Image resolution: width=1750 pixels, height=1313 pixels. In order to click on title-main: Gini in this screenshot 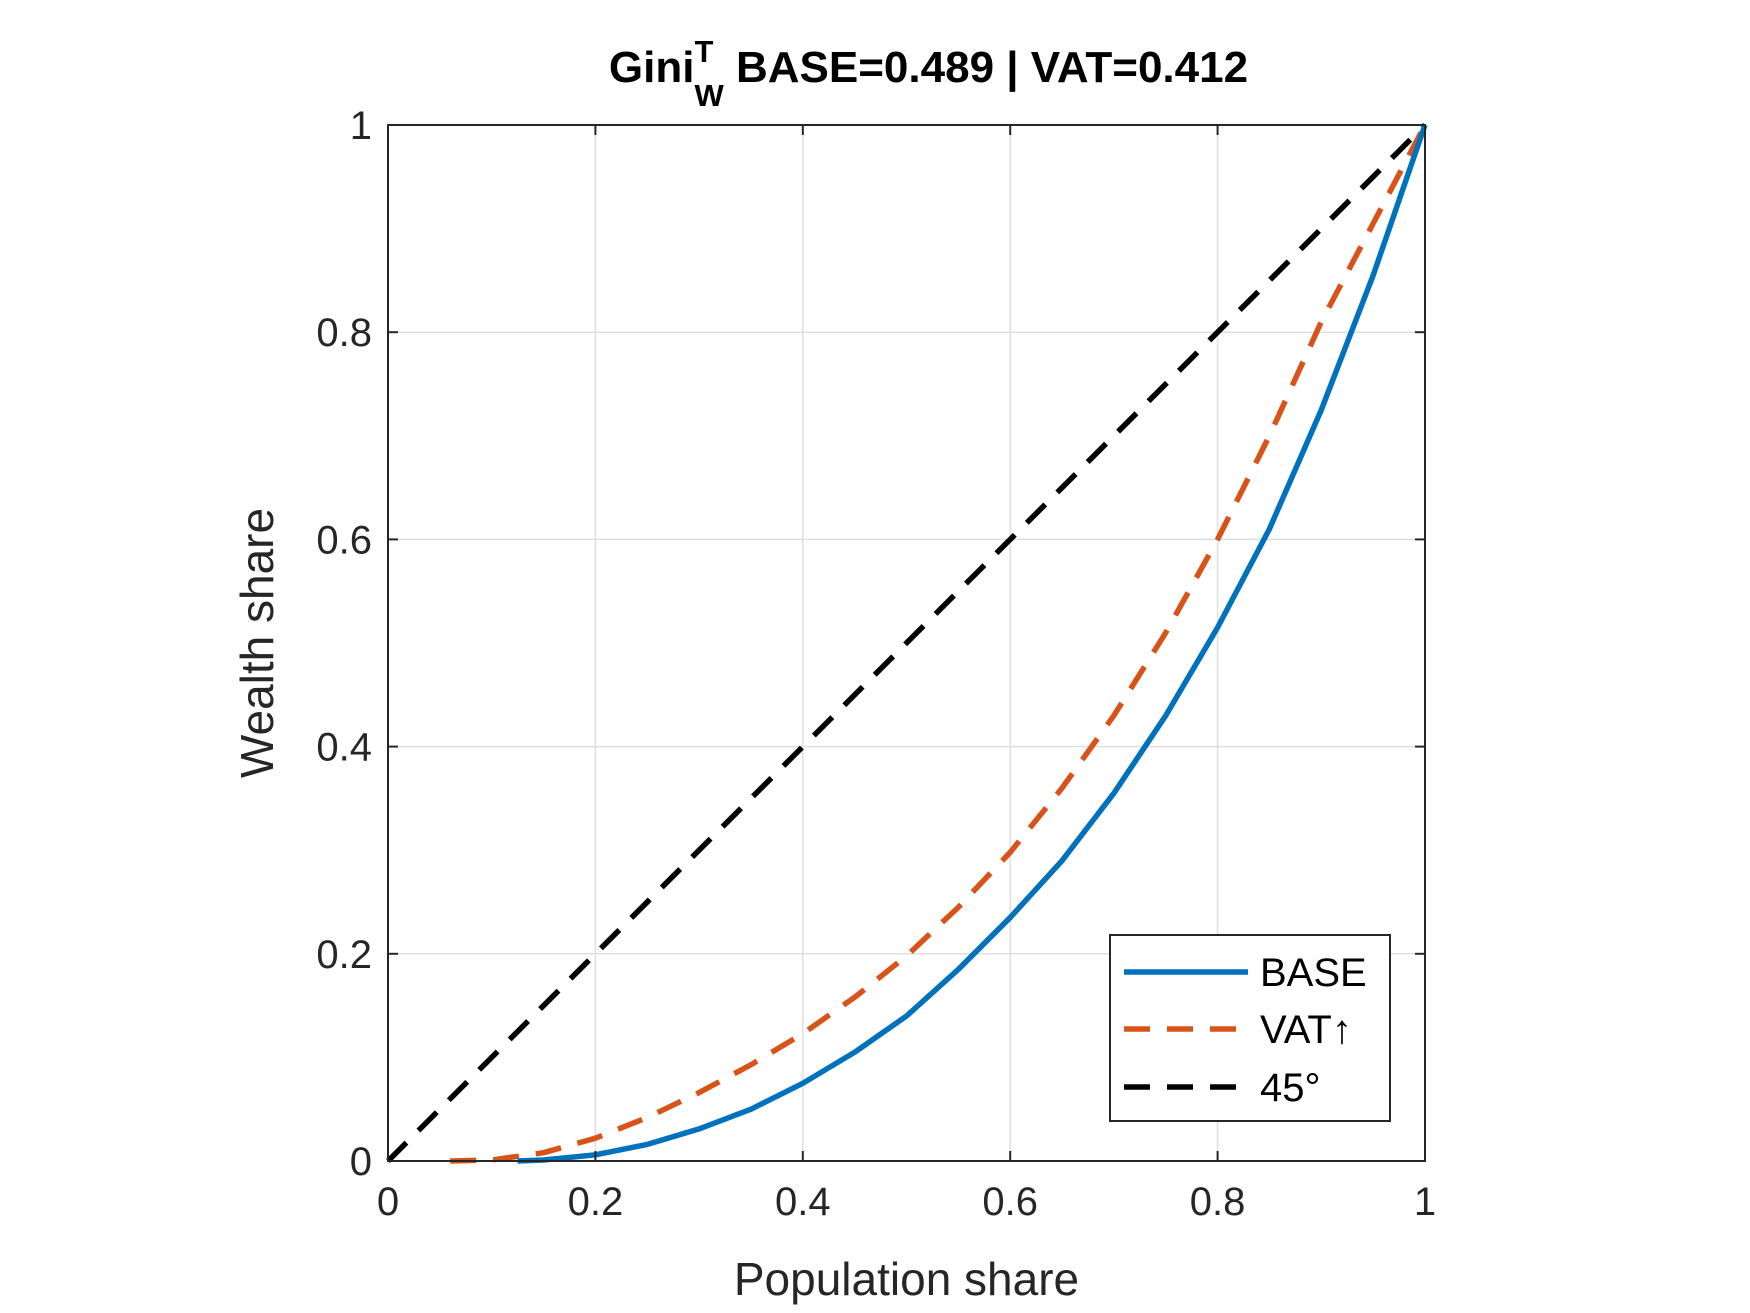, I will do `click(652, 67)`.